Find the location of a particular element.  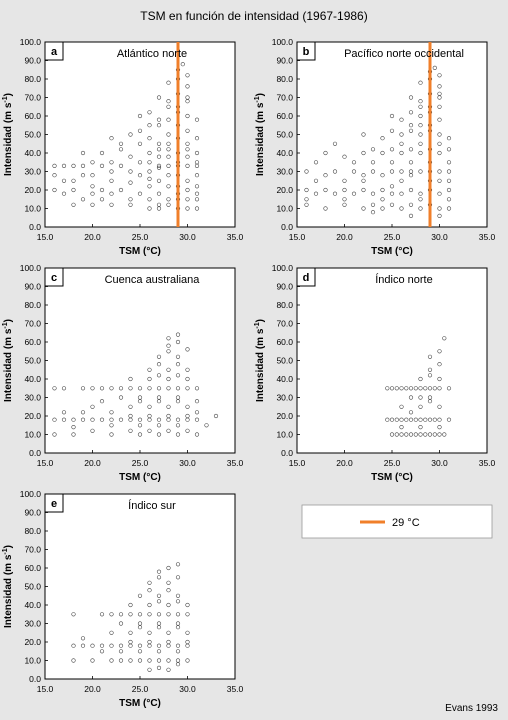

legend-label: 29 °C is located at coordinates (406, 523).